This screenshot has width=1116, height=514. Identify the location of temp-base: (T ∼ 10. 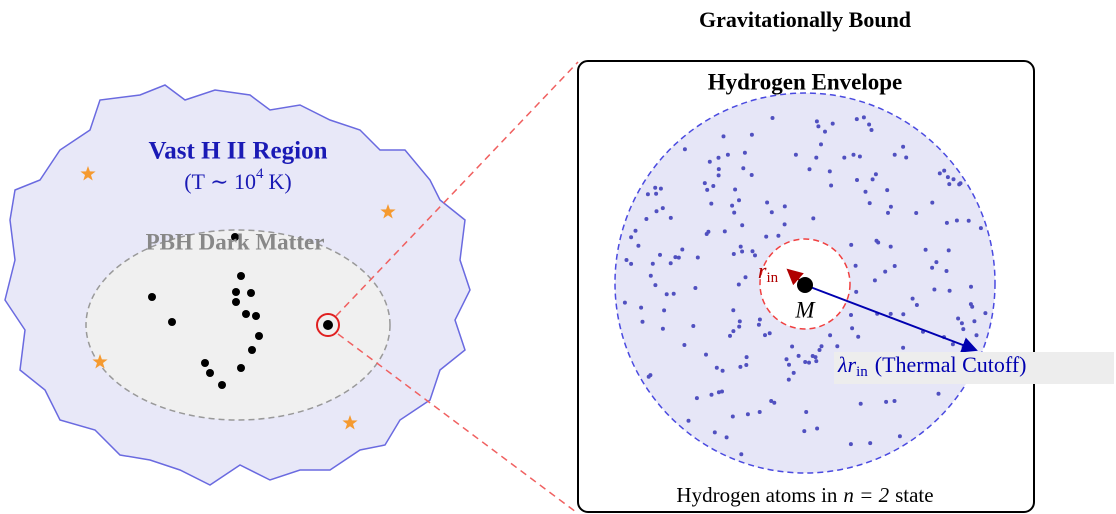
(220, 181).